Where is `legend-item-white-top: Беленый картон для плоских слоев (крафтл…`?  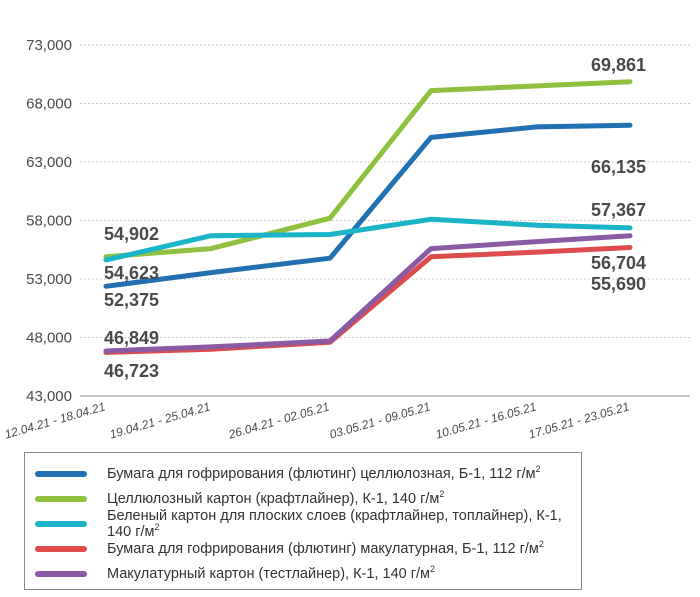
legend-item-white-top: Беленый картон для плоских слоев (крафтл… is located at coordinates (308, 524).